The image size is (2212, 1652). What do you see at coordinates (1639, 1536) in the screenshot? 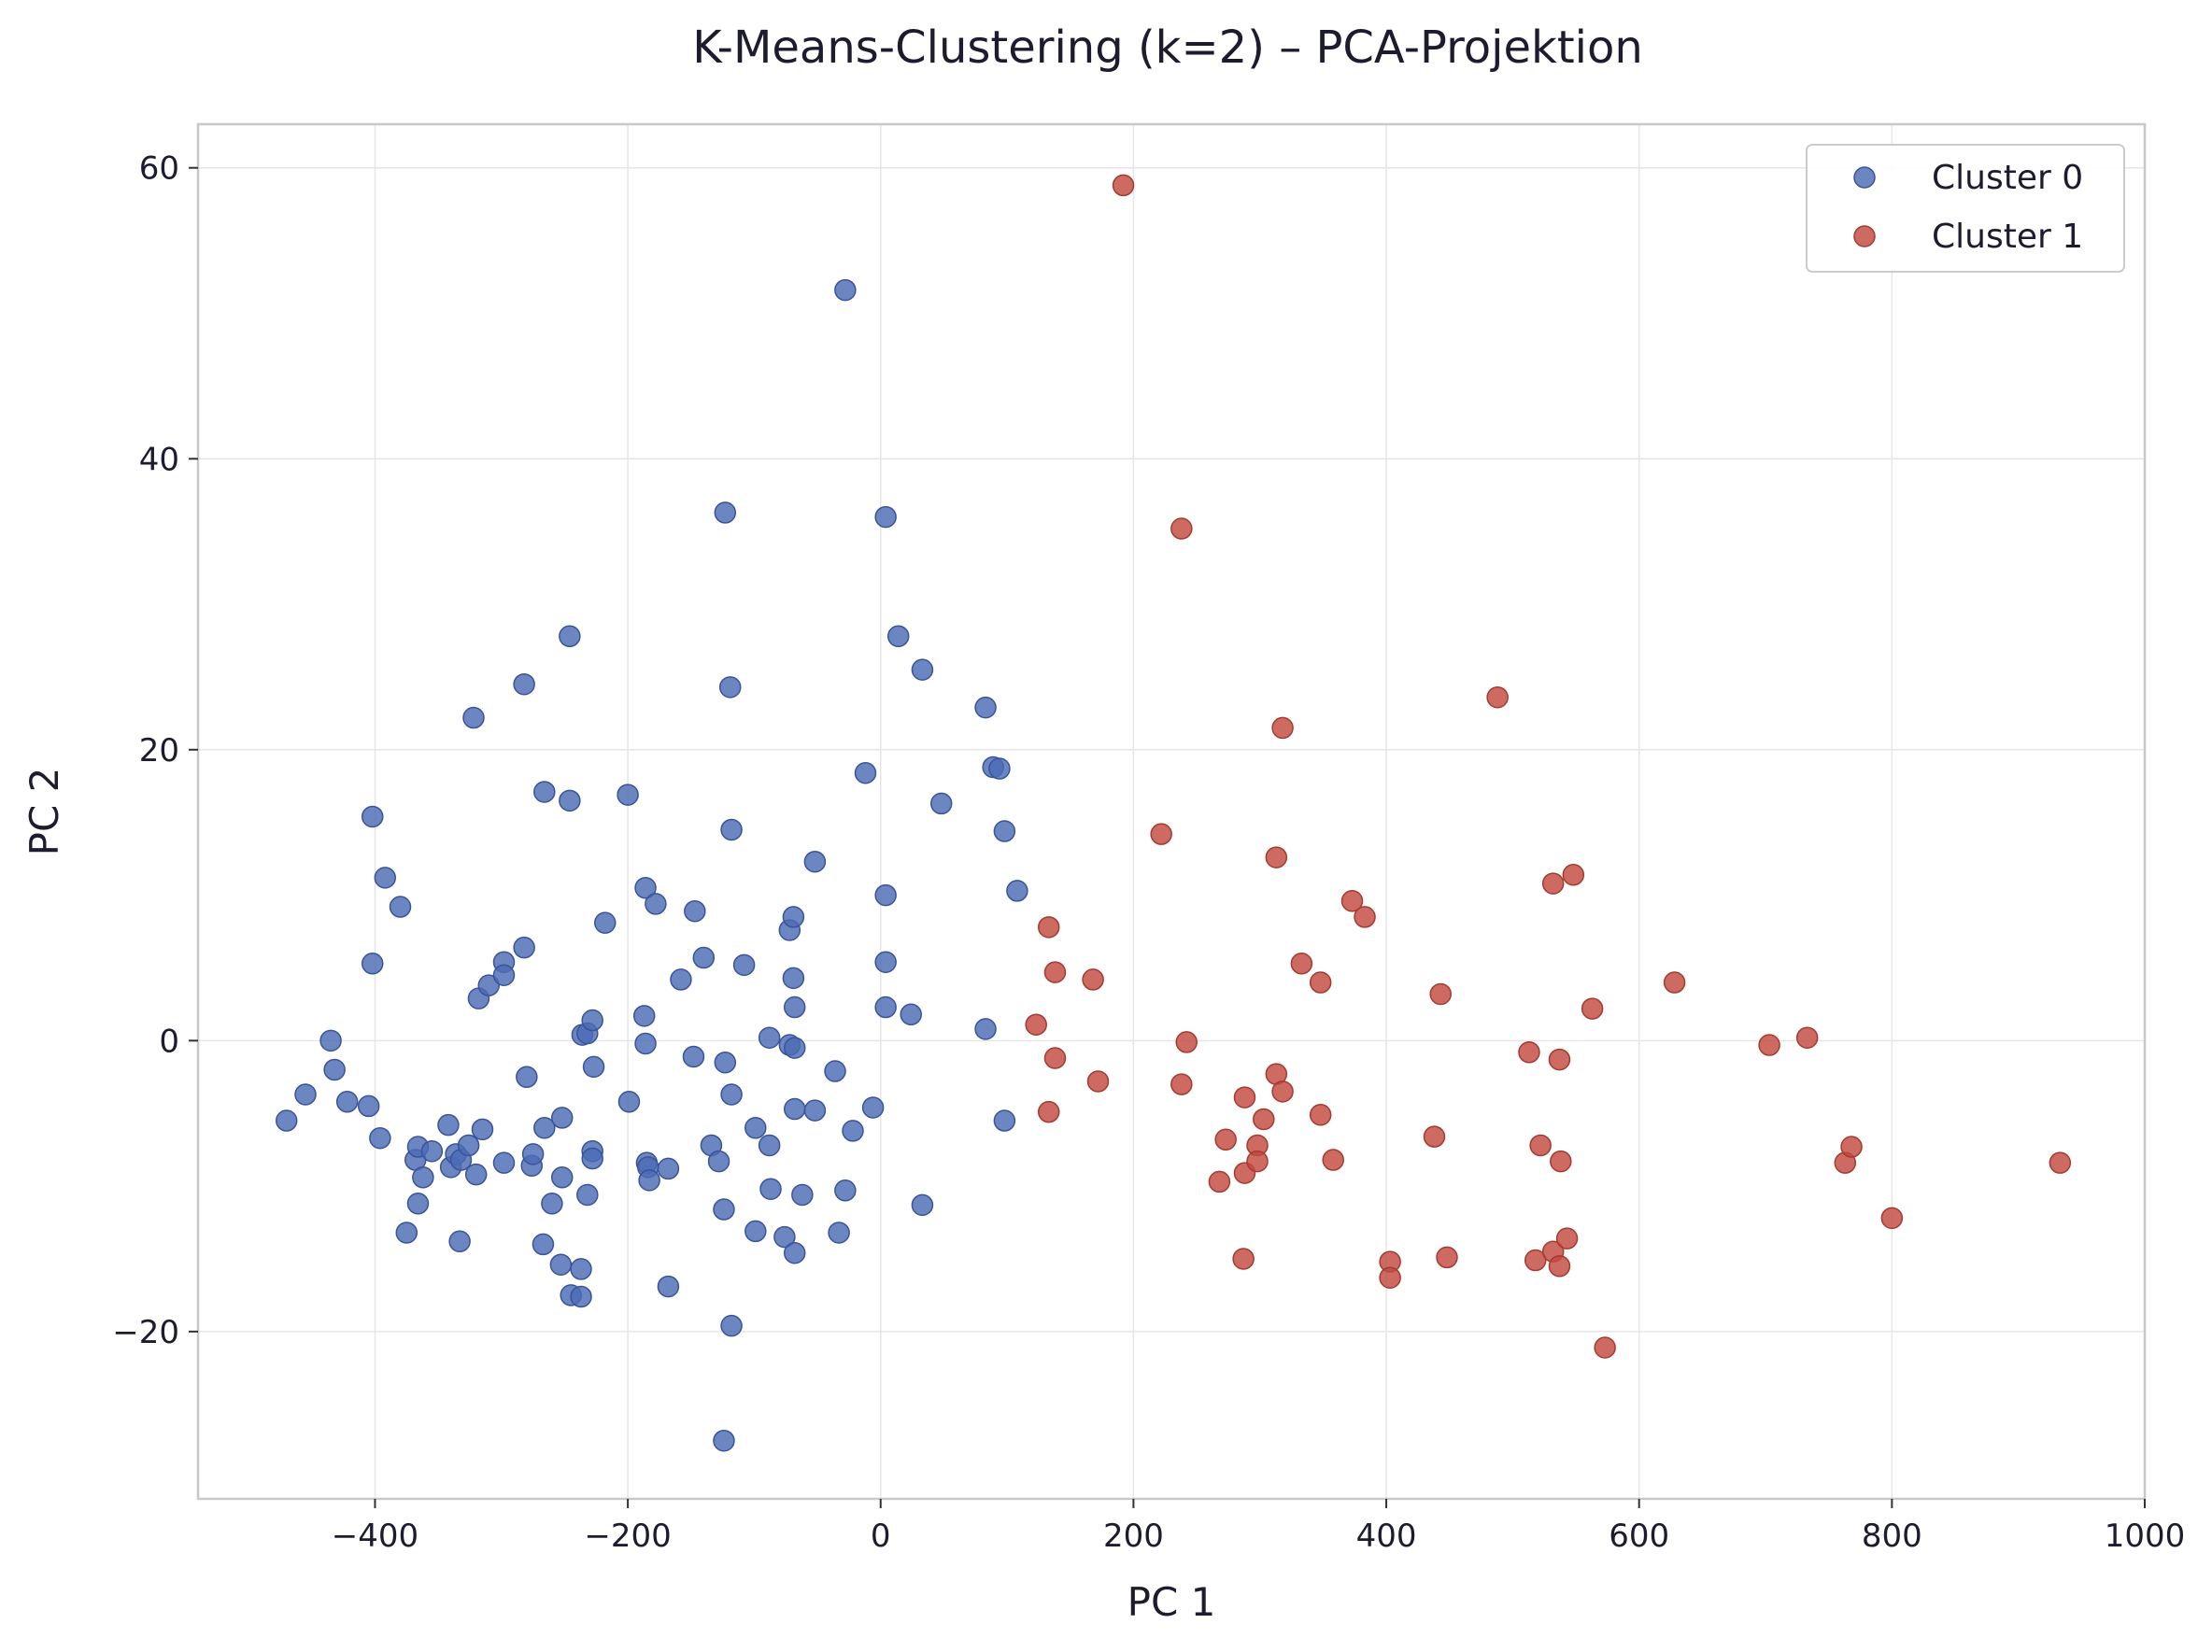
I see `x-tick-label: 600` at bounding box center [1639, 1536].